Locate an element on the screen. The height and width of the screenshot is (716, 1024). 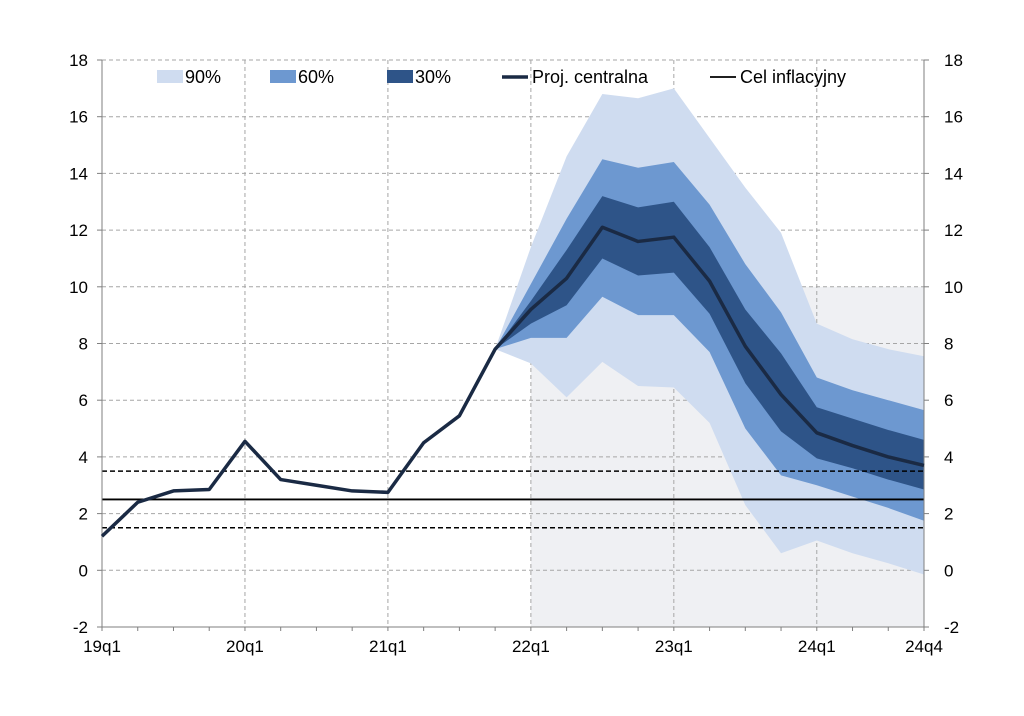
x-tick-label: 24q1 is located at coordinates (817, 646).